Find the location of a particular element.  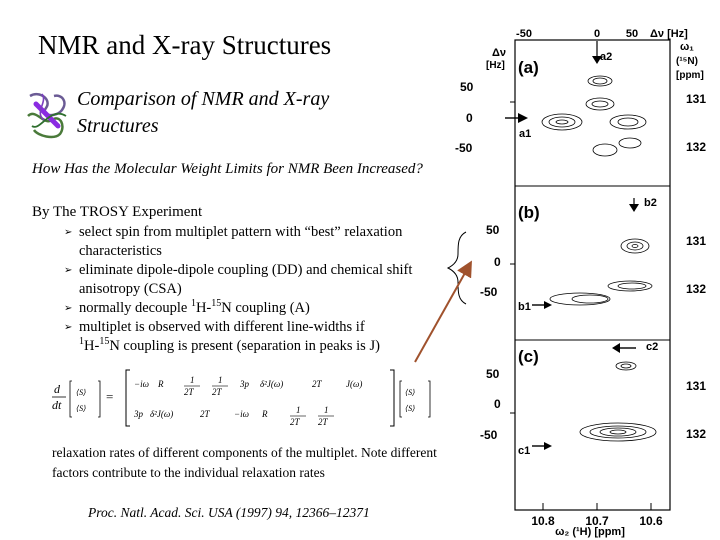

x-tick-label: 10.7 is located at coordinates (597, 521).